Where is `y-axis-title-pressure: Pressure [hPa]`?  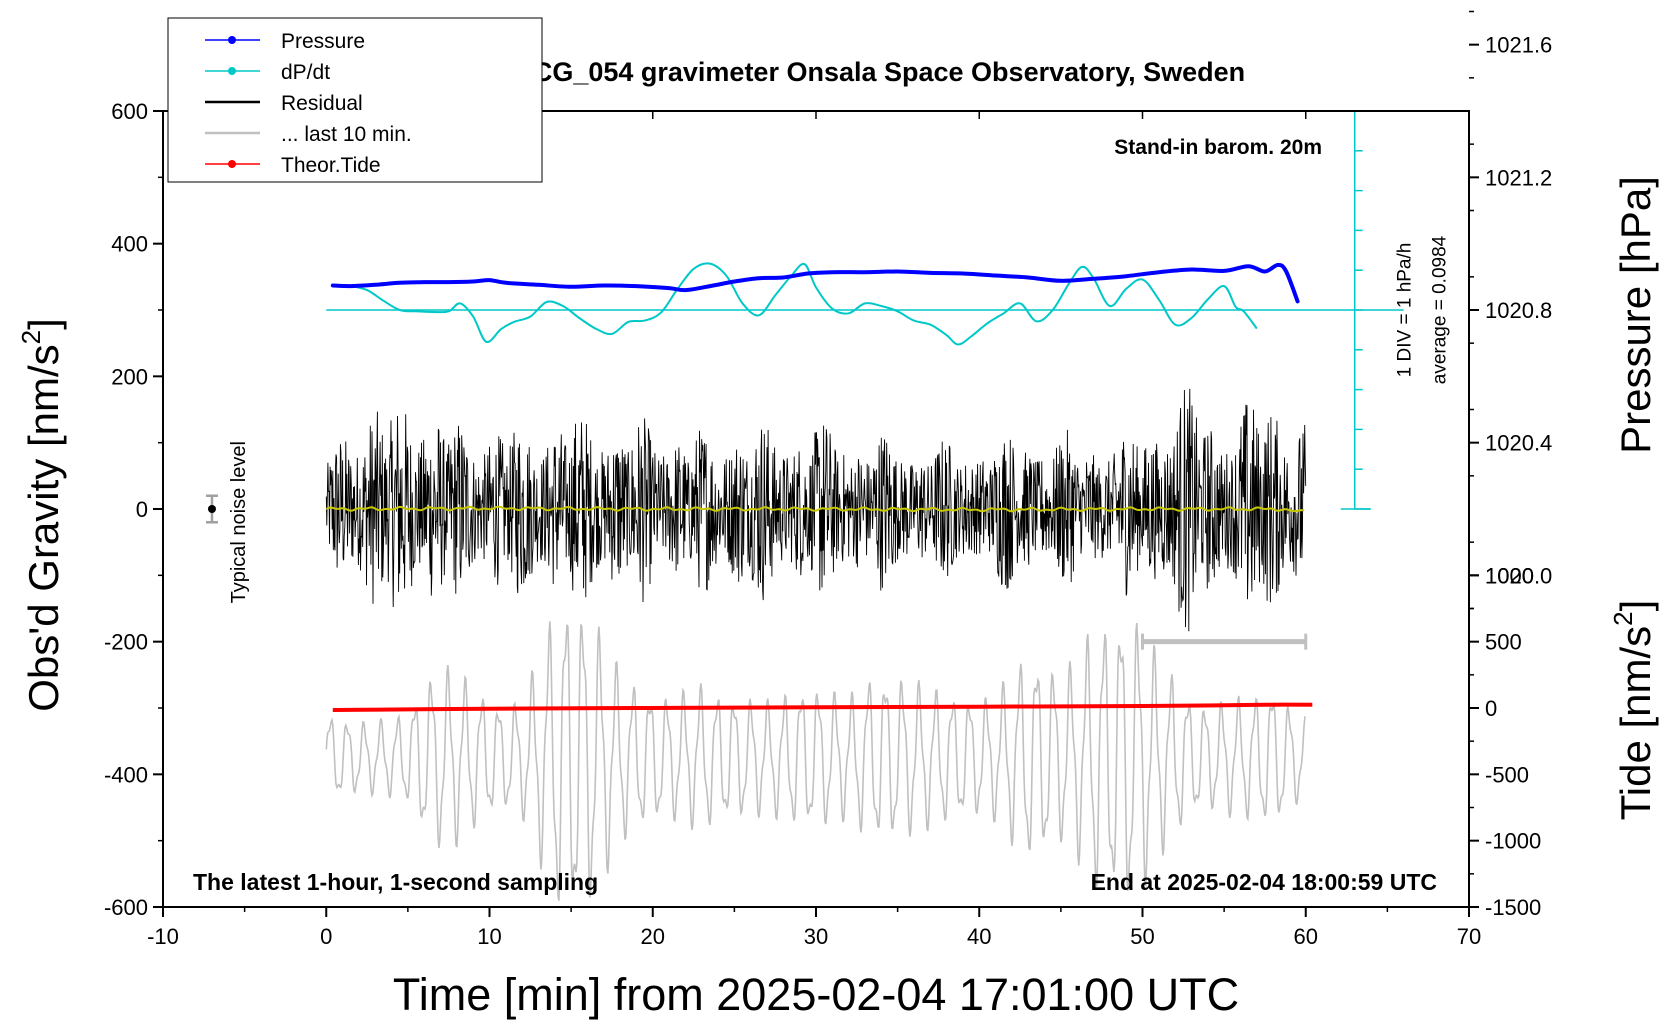
y-axis-title-pressure: Pressure [hPa] is located at coordinates (1635, 315).